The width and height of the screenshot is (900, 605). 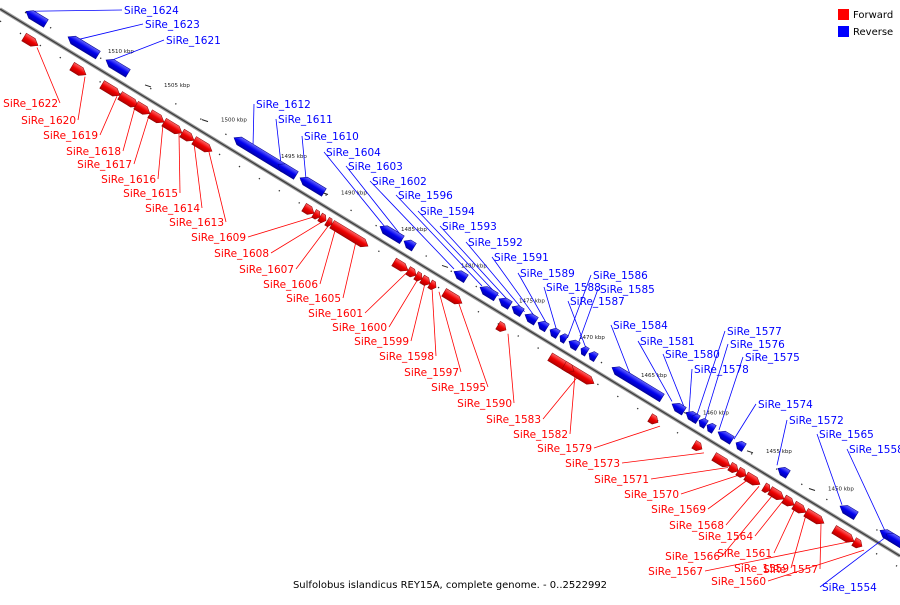 What do you see at coordinates (761, 569) in the screenshot?
I see `gene-label-fwd-32: SiRe_1559` at bounding box center [761, 569].